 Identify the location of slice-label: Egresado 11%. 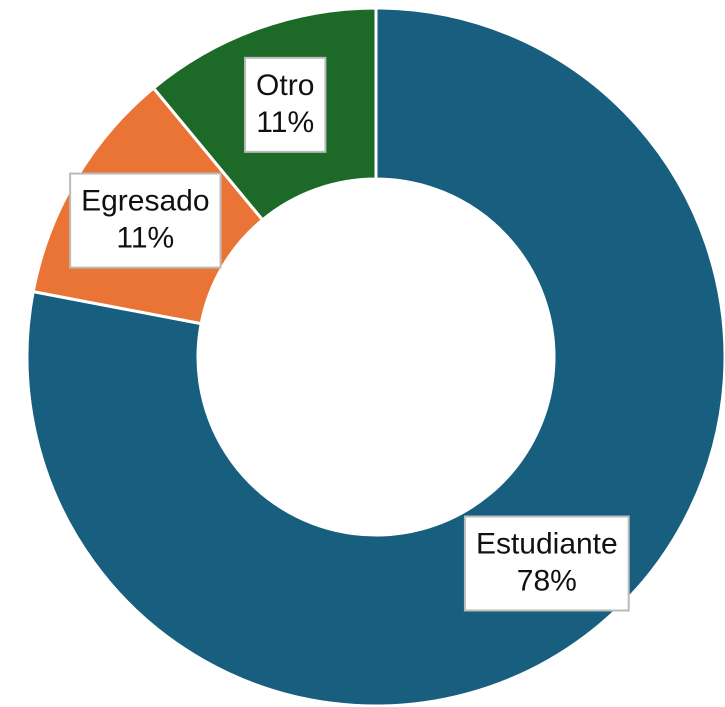
(145, 220).